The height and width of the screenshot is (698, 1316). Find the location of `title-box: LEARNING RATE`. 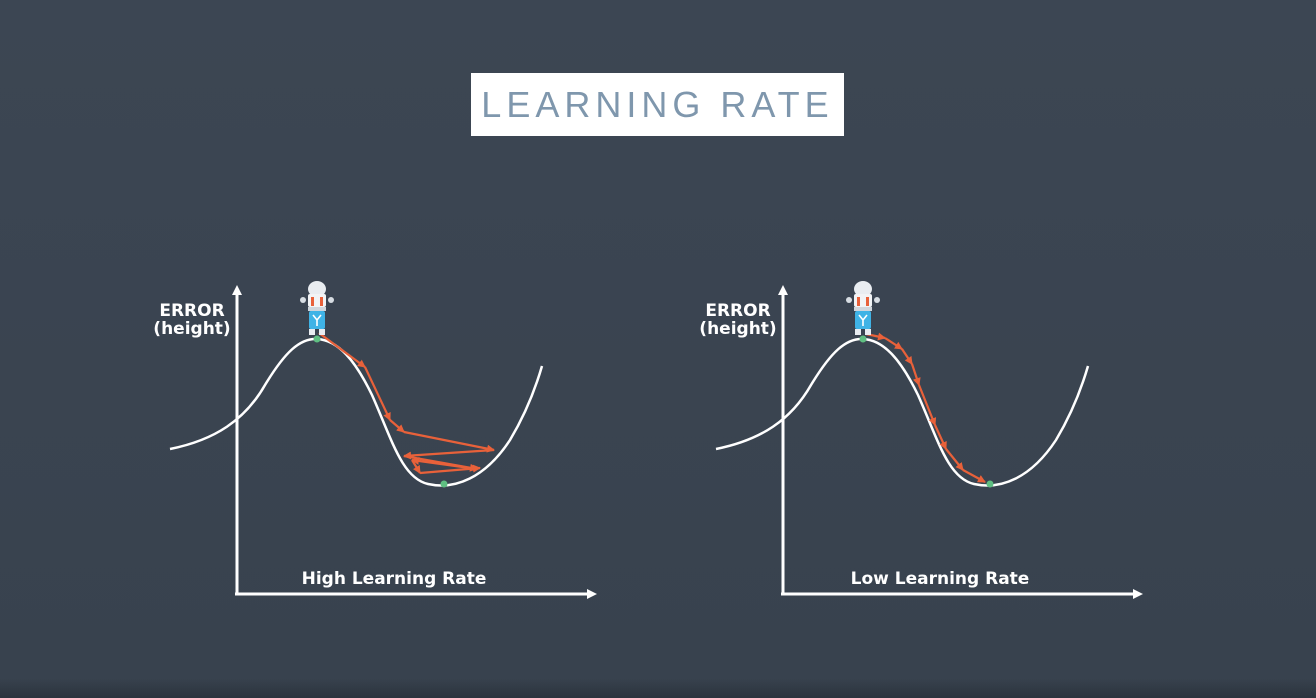

title-box: LEARNING RATE is located at coordinates (657, 104).